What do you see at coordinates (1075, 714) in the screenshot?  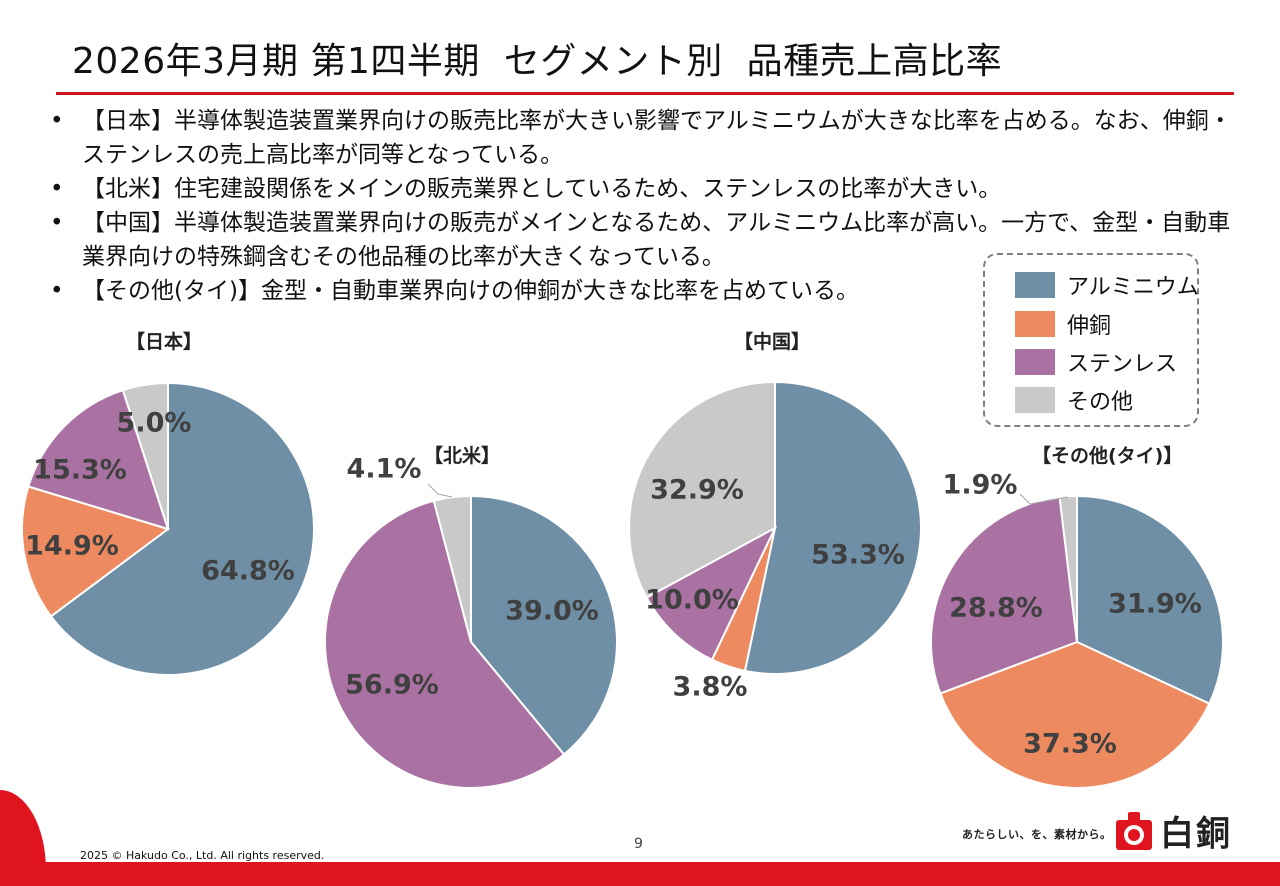 I see `pie-slice-other-thailand-copper` at bounding box center [1075, 714].